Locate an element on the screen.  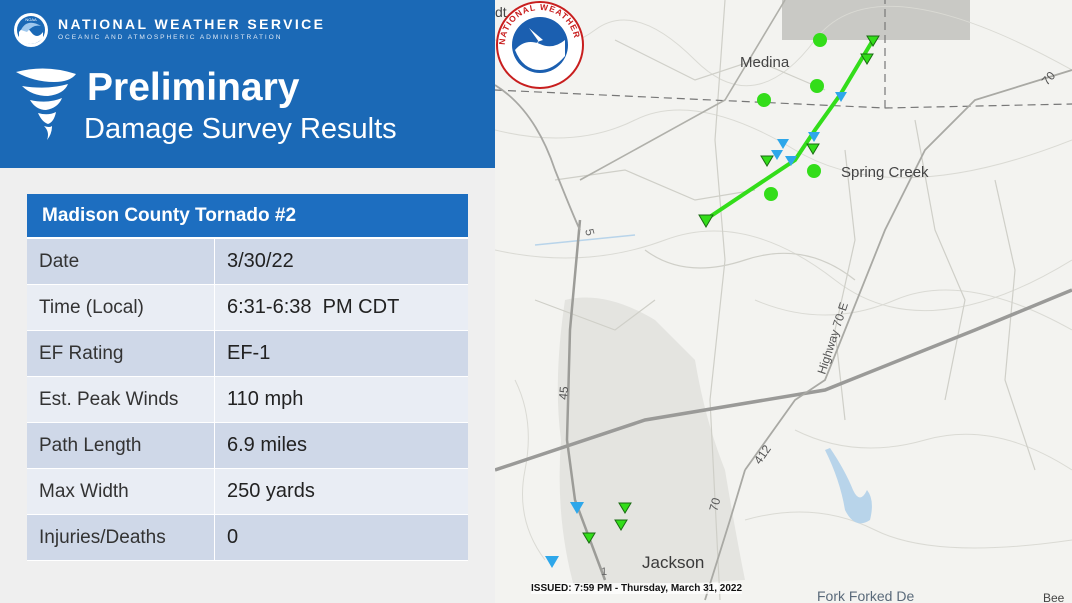
row-label: Time (Local) is located at coordinates (121, 307).